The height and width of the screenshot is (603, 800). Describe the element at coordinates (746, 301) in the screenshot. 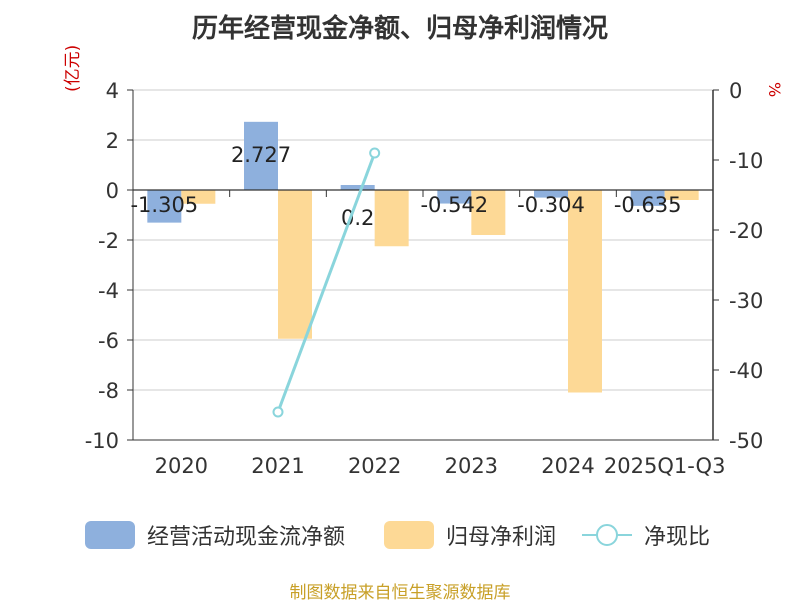

I see `right-tick-label: -30` at that location.